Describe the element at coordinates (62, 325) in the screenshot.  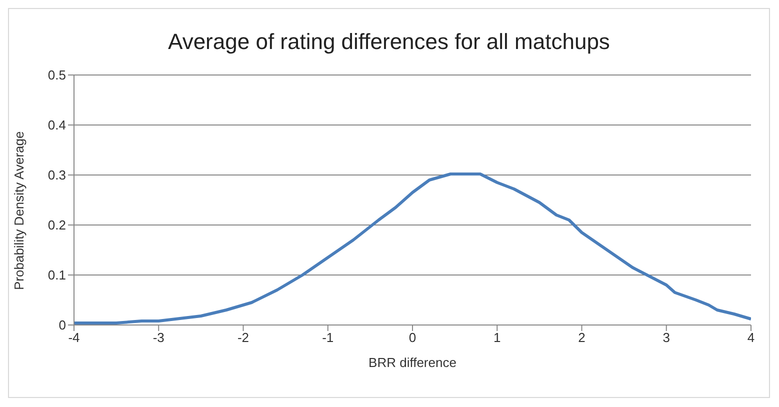
I see `y-tick-label: 0` at that location.